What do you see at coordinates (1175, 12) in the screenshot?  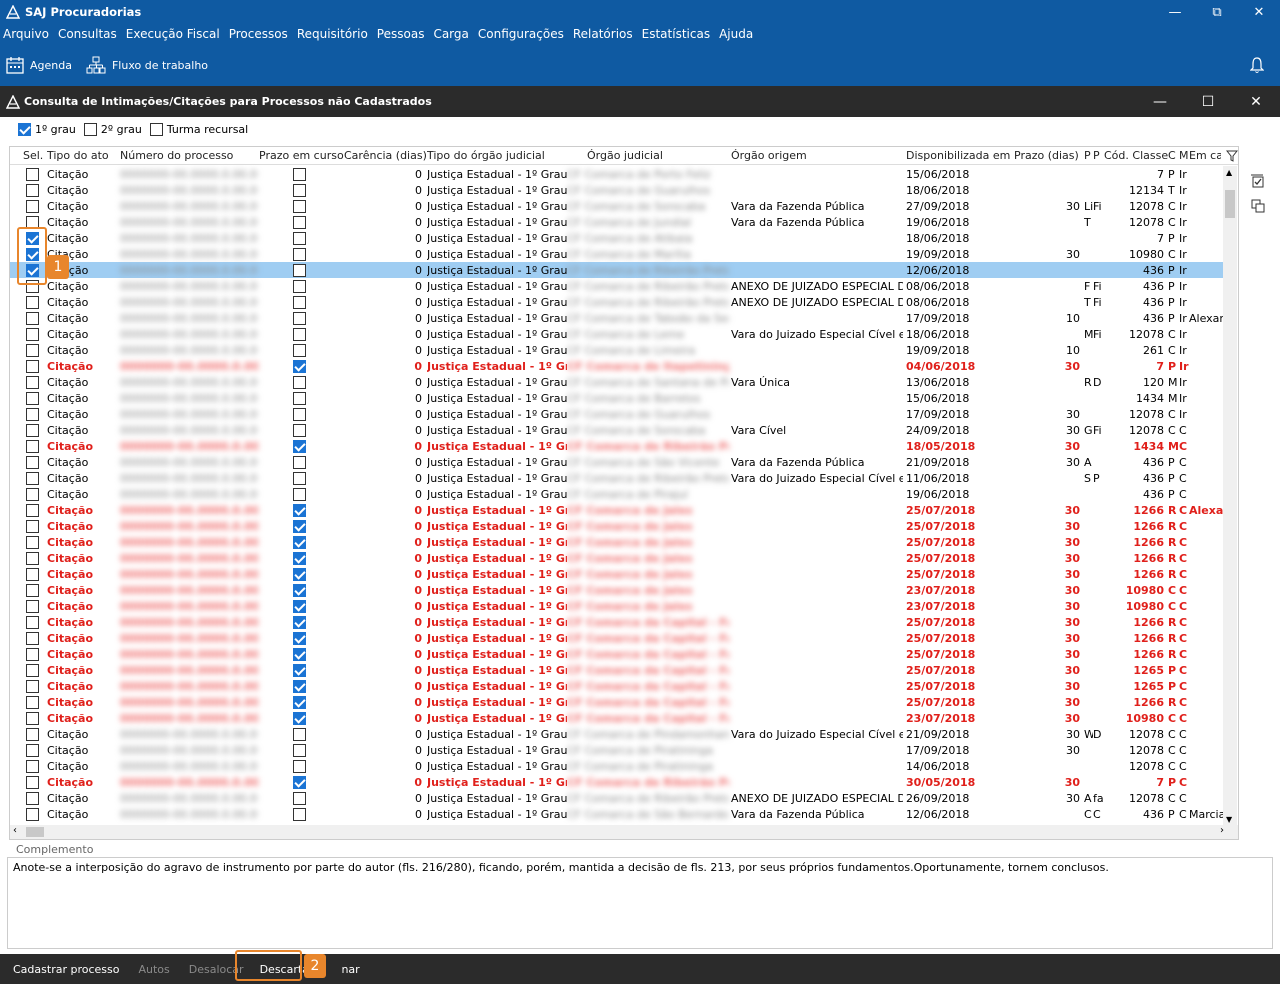 I see `minimize-button: —` at bounding box center [1175, 12].